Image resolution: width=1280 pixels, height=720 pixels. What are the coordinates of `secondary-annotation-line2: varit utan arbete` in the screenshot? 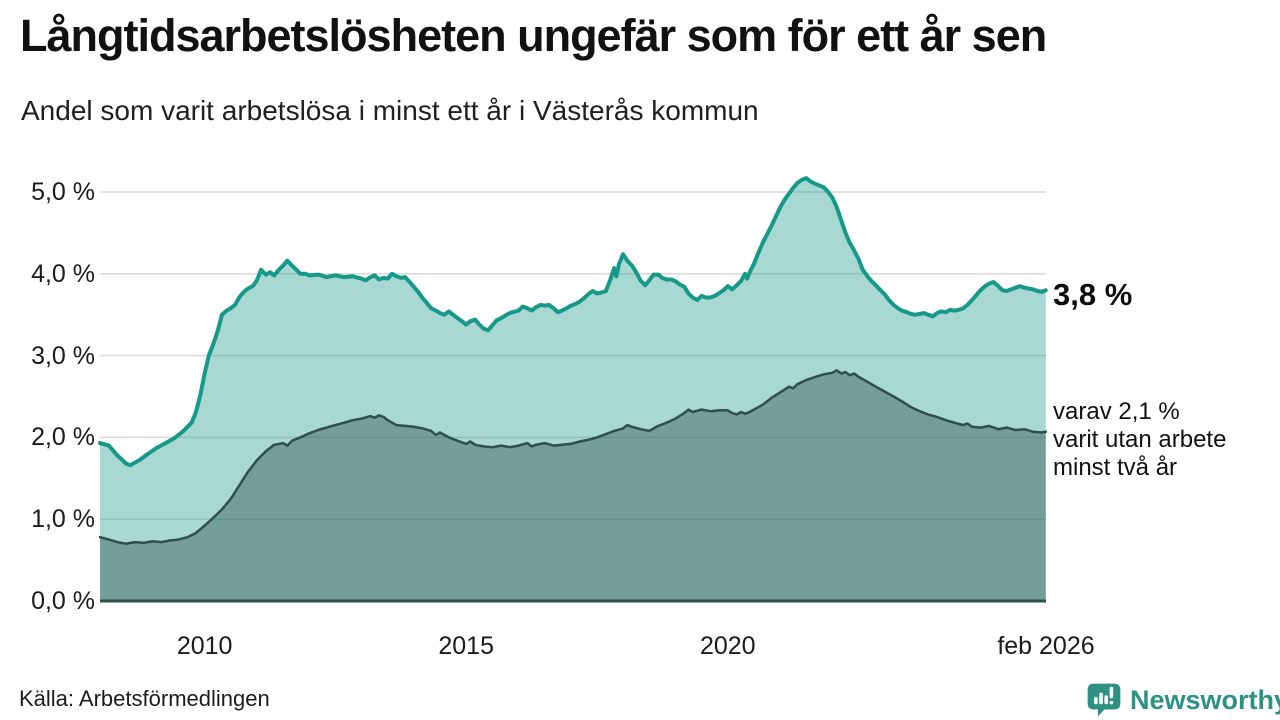 It's located at (1140, 439).